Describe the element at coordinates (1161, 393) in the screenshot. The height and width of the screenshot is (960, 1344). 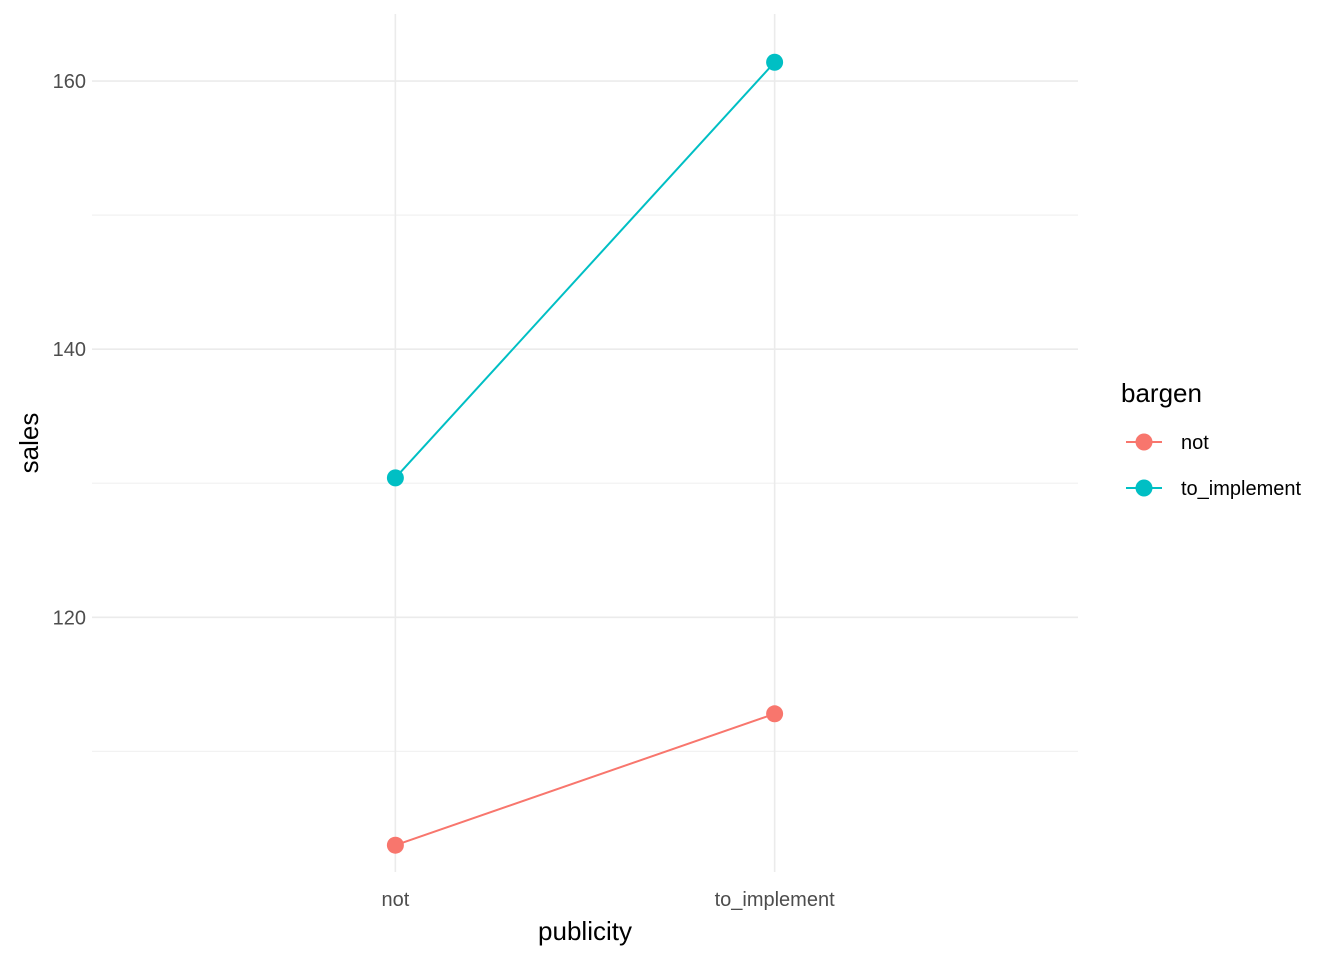
I see `legend-title: bargen` at that location.